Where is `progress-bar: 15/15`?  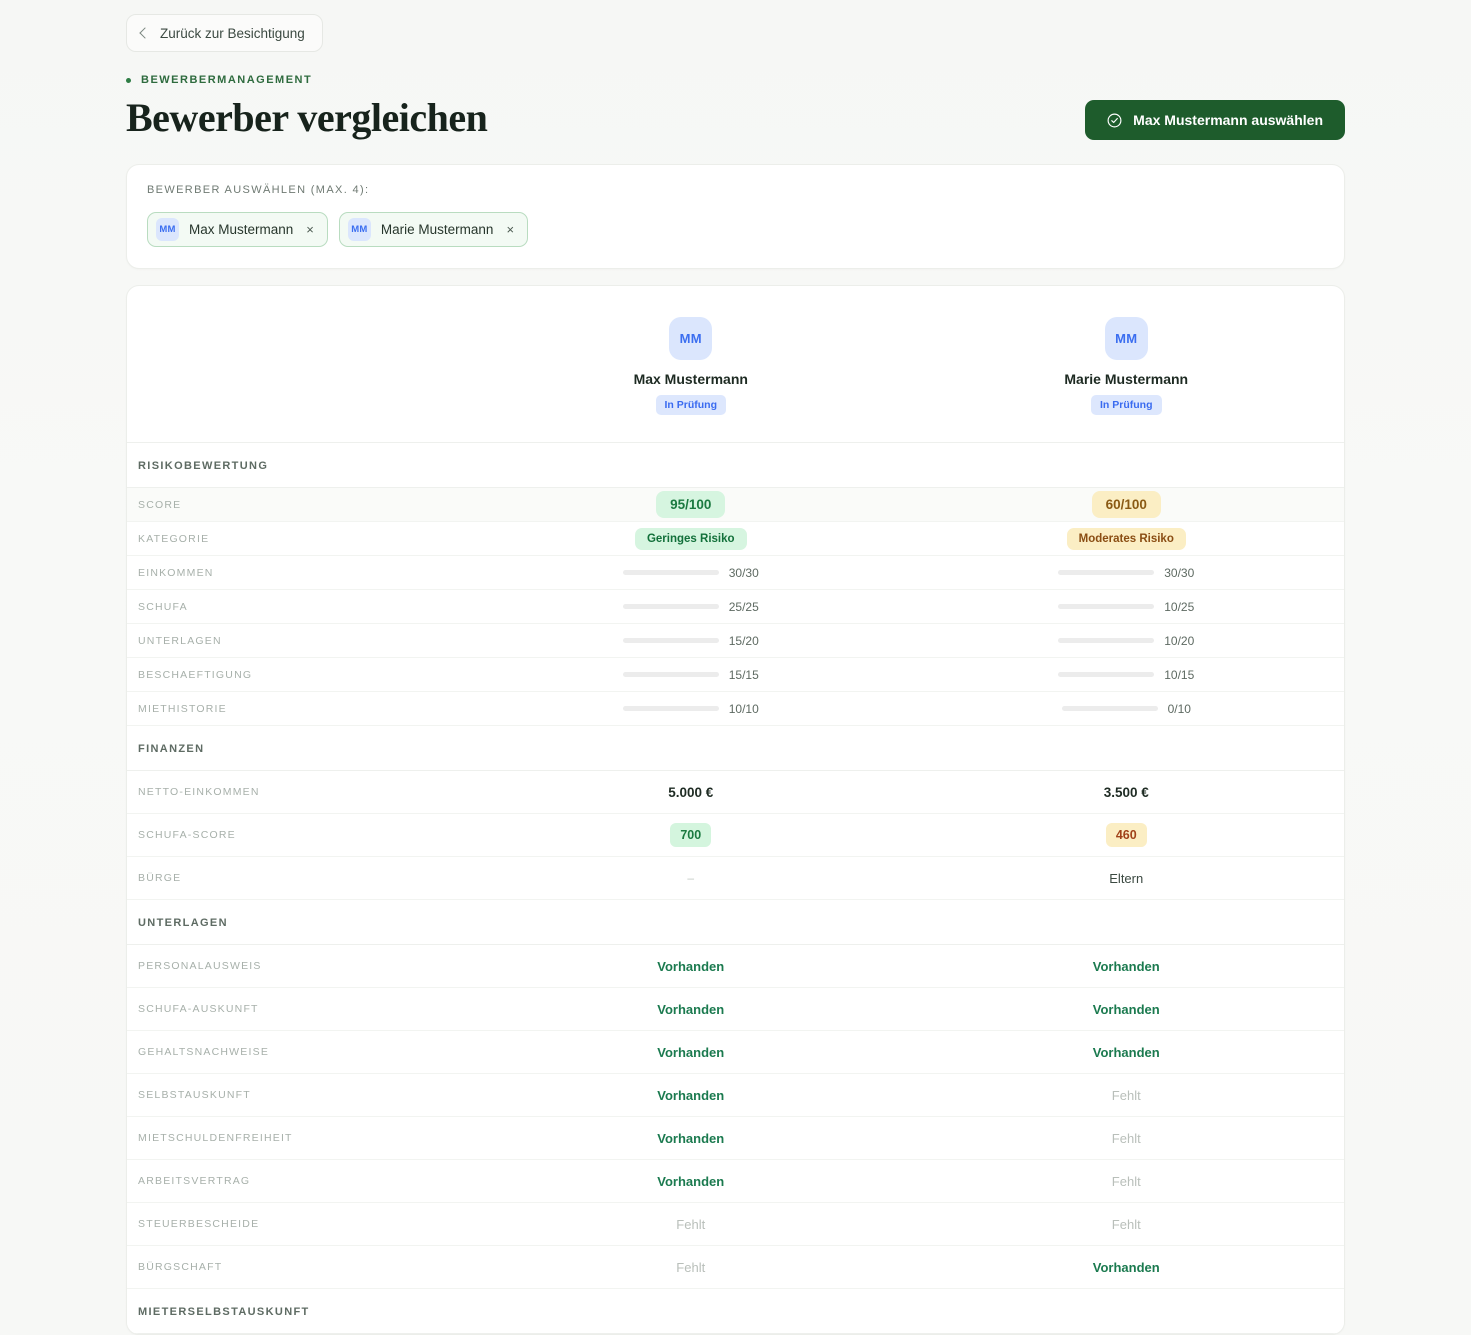 progress-bar: 15/15 is located at coordinates (690, 674).